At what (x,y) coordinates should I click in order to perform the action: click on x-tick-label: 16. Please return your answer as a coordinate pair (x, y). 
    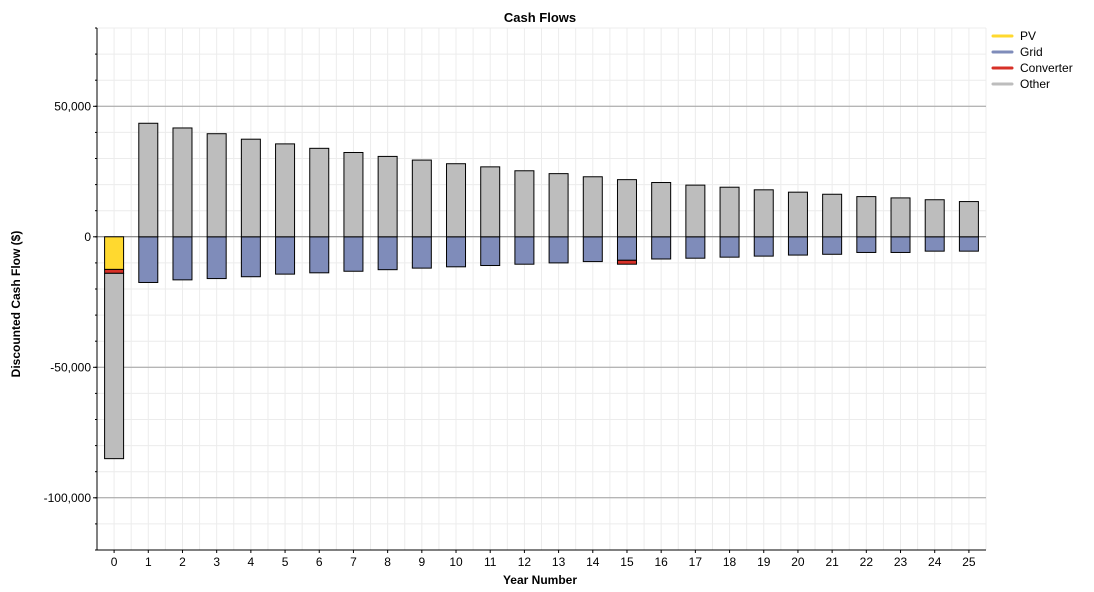
    Looking at the image, I should click on (661, 562).